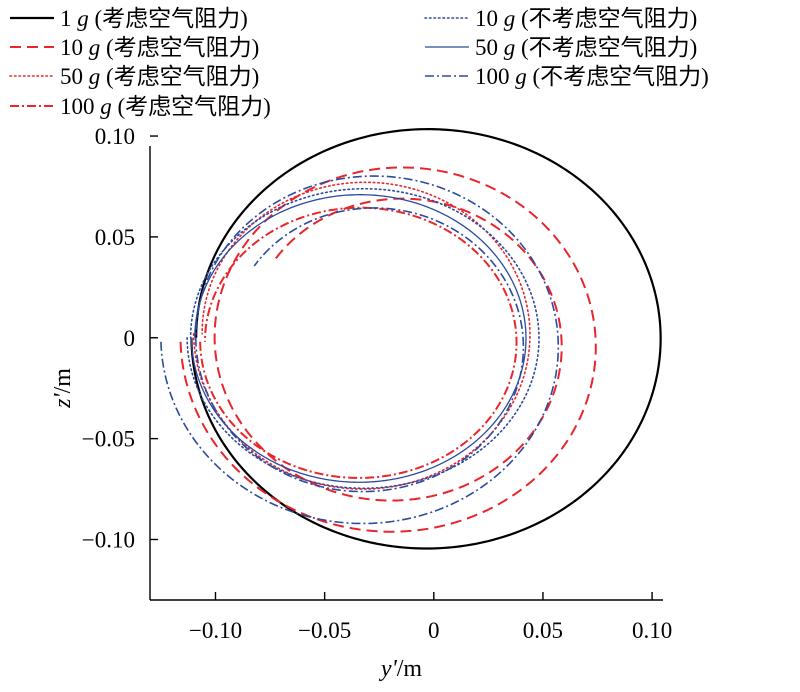  Describe the element at coordinates (215, 630) in the screenshot. I see `x-tick-label: −0.10` at that location.